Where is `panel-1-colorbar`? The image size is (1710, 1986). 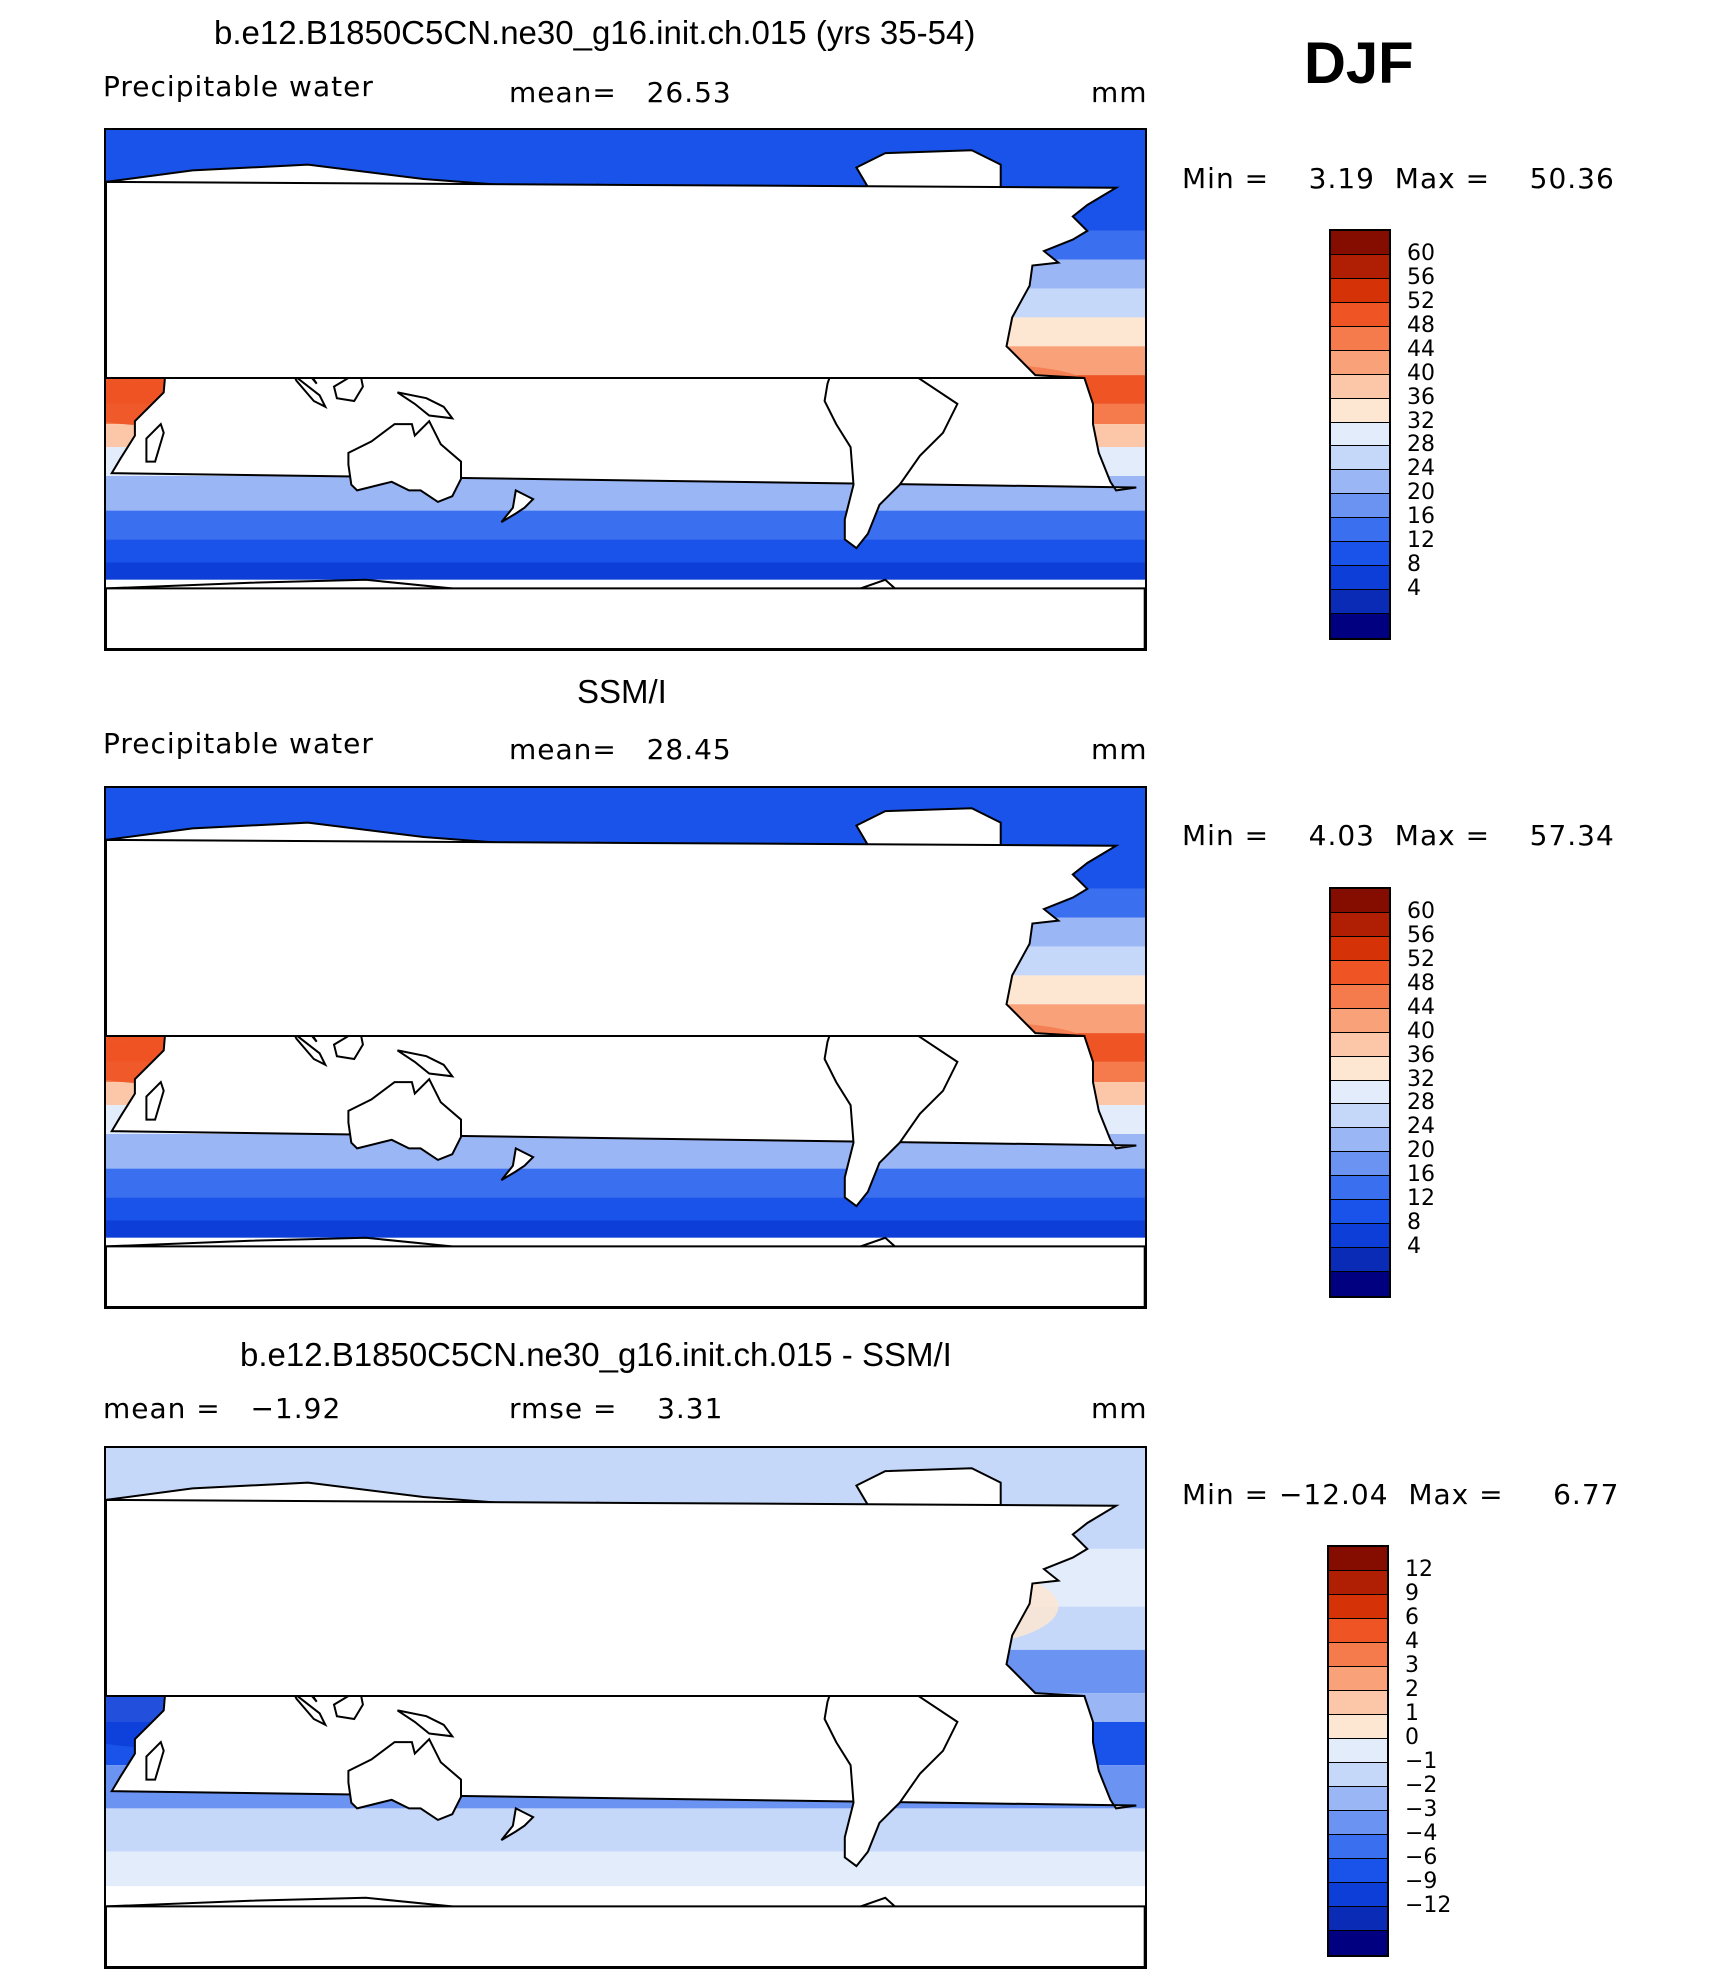 panel-1-colorbar is located at coordinates (1360, 434).